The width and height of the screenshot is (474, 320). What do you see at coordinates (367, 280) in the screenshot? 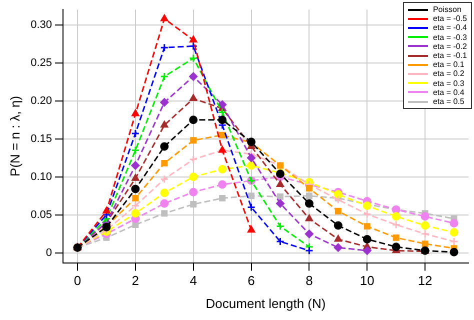
I see `x-tick-label: 10` at bounding box center [367, 280].